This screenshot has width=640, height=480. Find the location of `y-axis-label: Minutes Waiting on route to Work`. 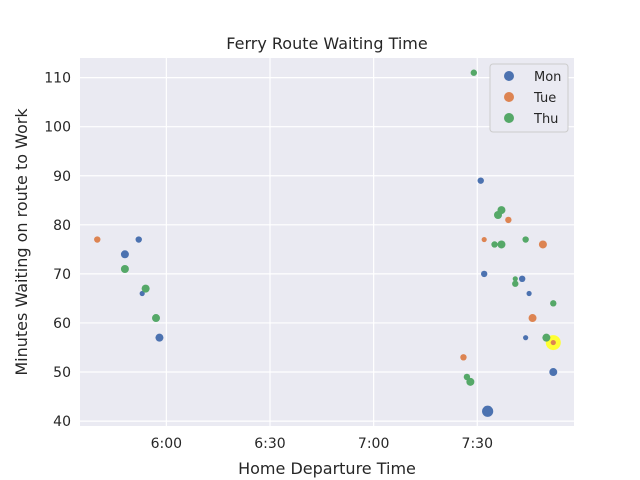

y-axis-label: Minutes Waiting on route to Work is located at coordinates (21, 242).